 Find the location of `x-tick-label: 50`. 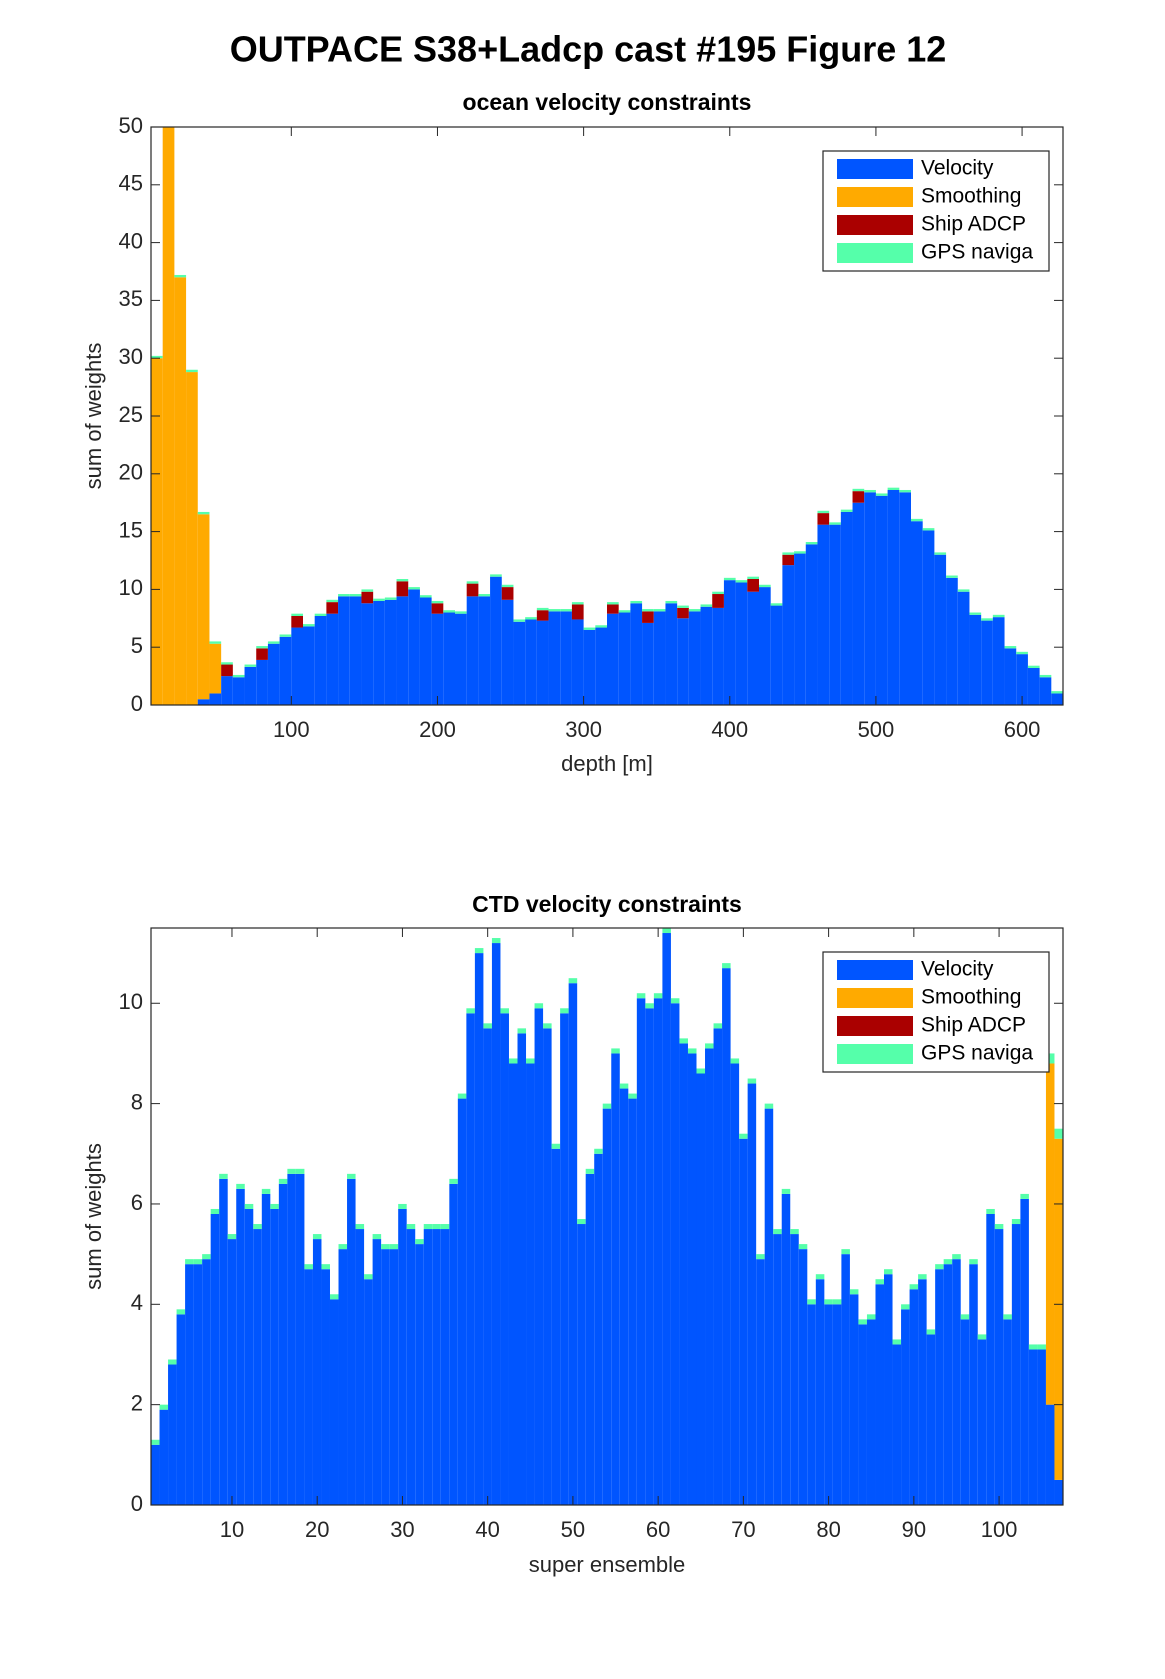

x-tick-label: 50 is located at coordinates (573, 1529).